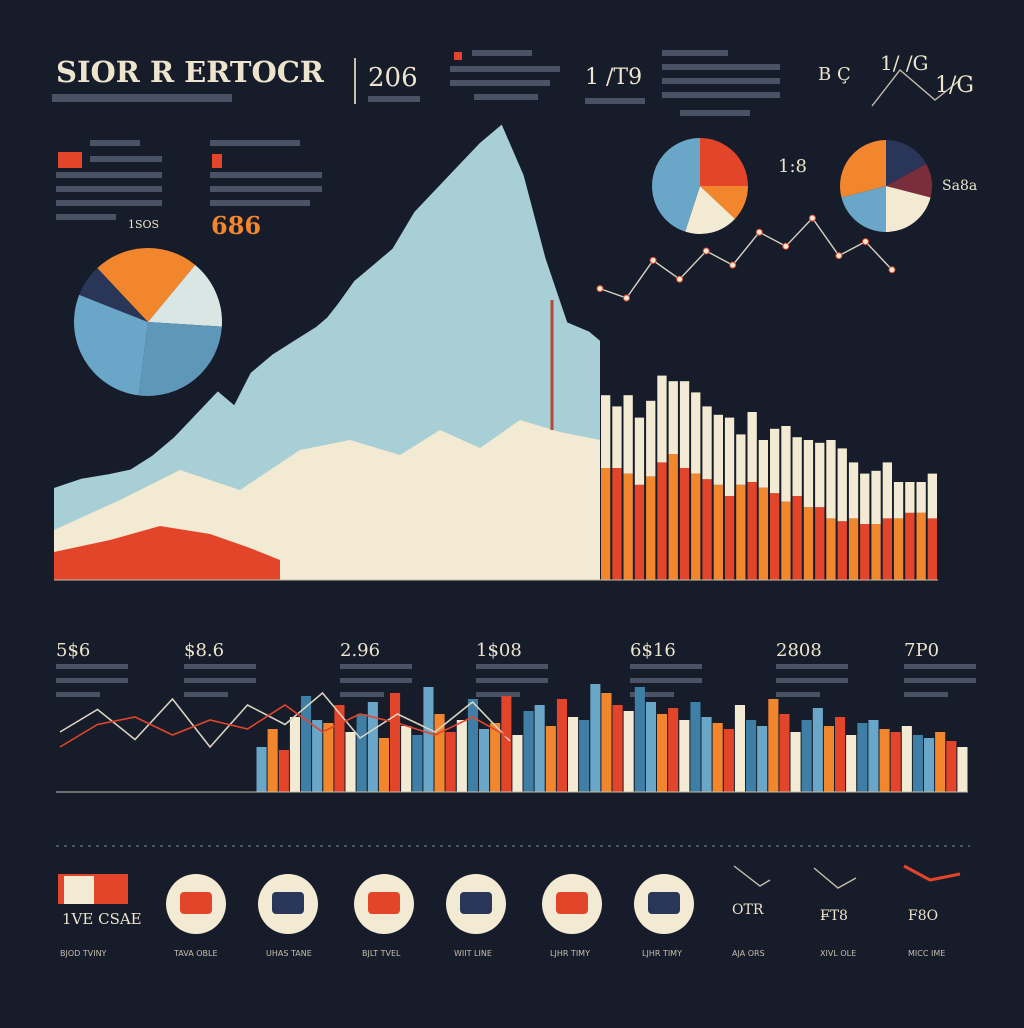  What do you see at coordinates (512, 738) in the screenshot?
I see `lower-bar-chart` at bounding box center [512, 738].